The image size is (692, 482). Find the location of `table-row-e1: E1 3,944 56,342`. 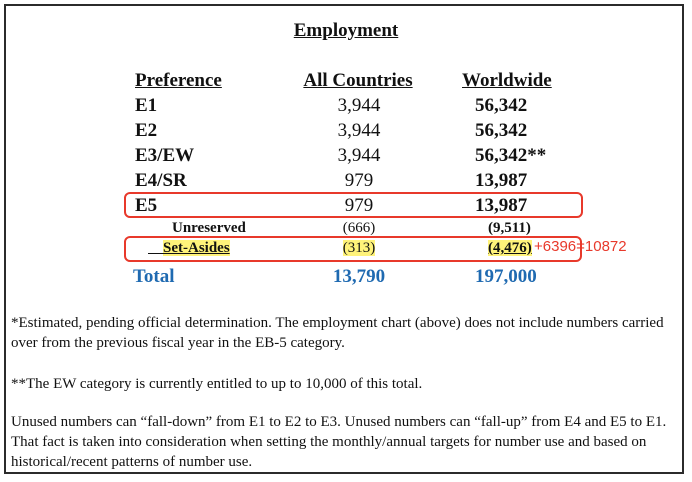

table-row-e1: E1 3,944 56,342 is located at coordinates (346, 107).